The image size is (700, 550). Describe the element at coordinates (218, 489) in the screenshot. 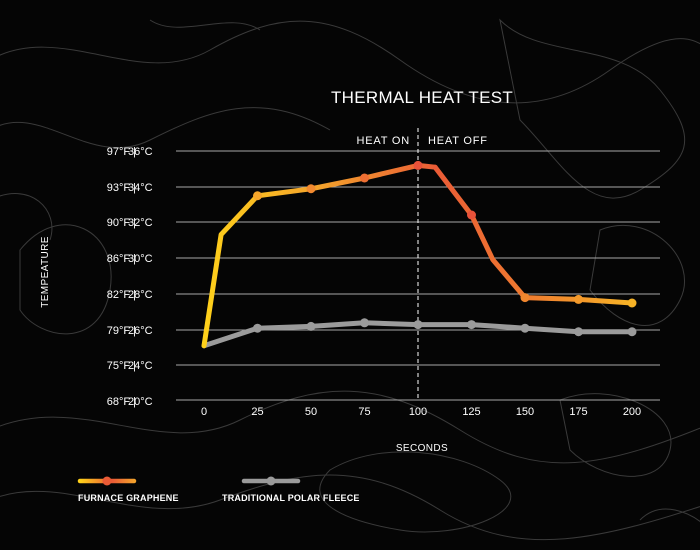

I see `legend: FURNACE GRAPHENE TRADITIONAL POLAR FLEECE` at that location.